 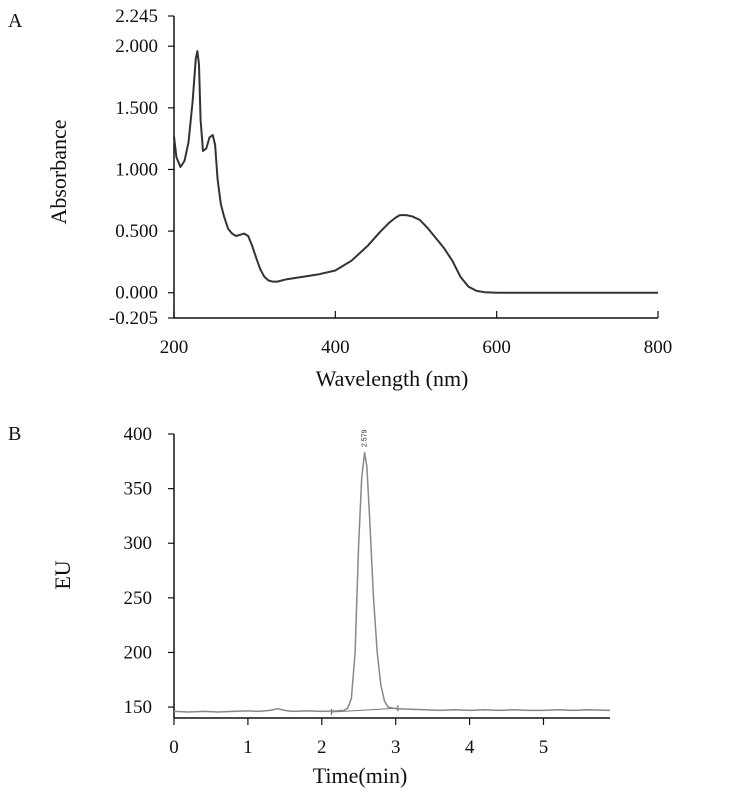 I want to click on panel-b-integration-baseline, so click(x=364, y=710).